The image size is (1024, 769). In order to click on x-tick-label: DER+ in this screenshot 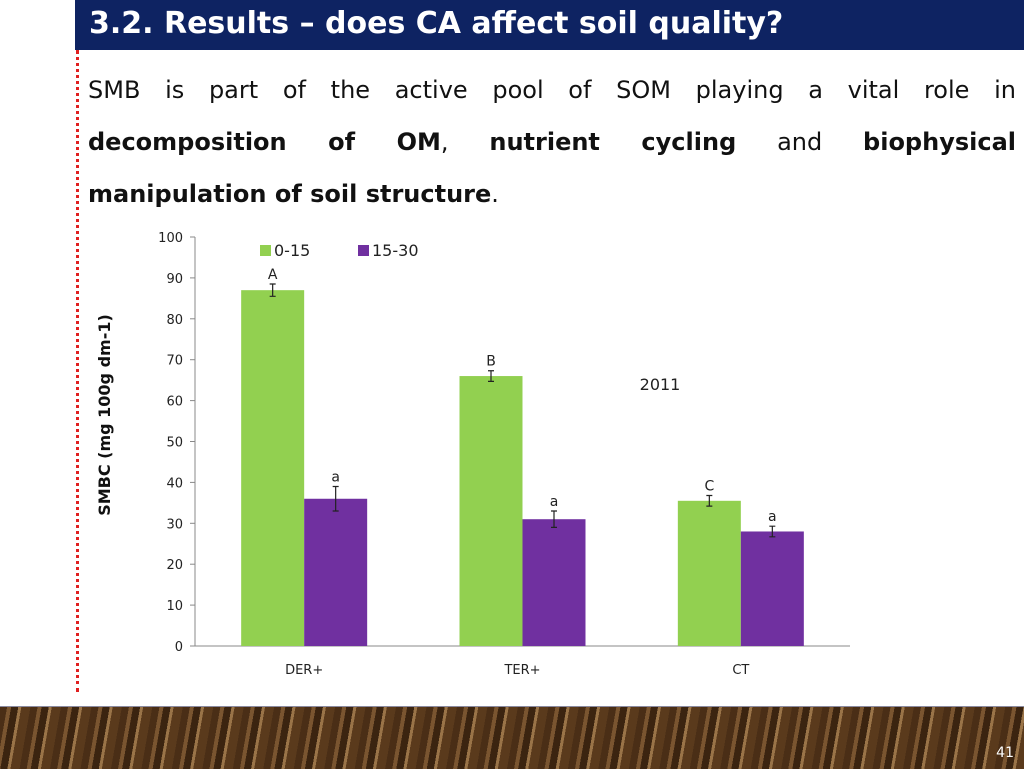, I will do `click(304, 670)`.